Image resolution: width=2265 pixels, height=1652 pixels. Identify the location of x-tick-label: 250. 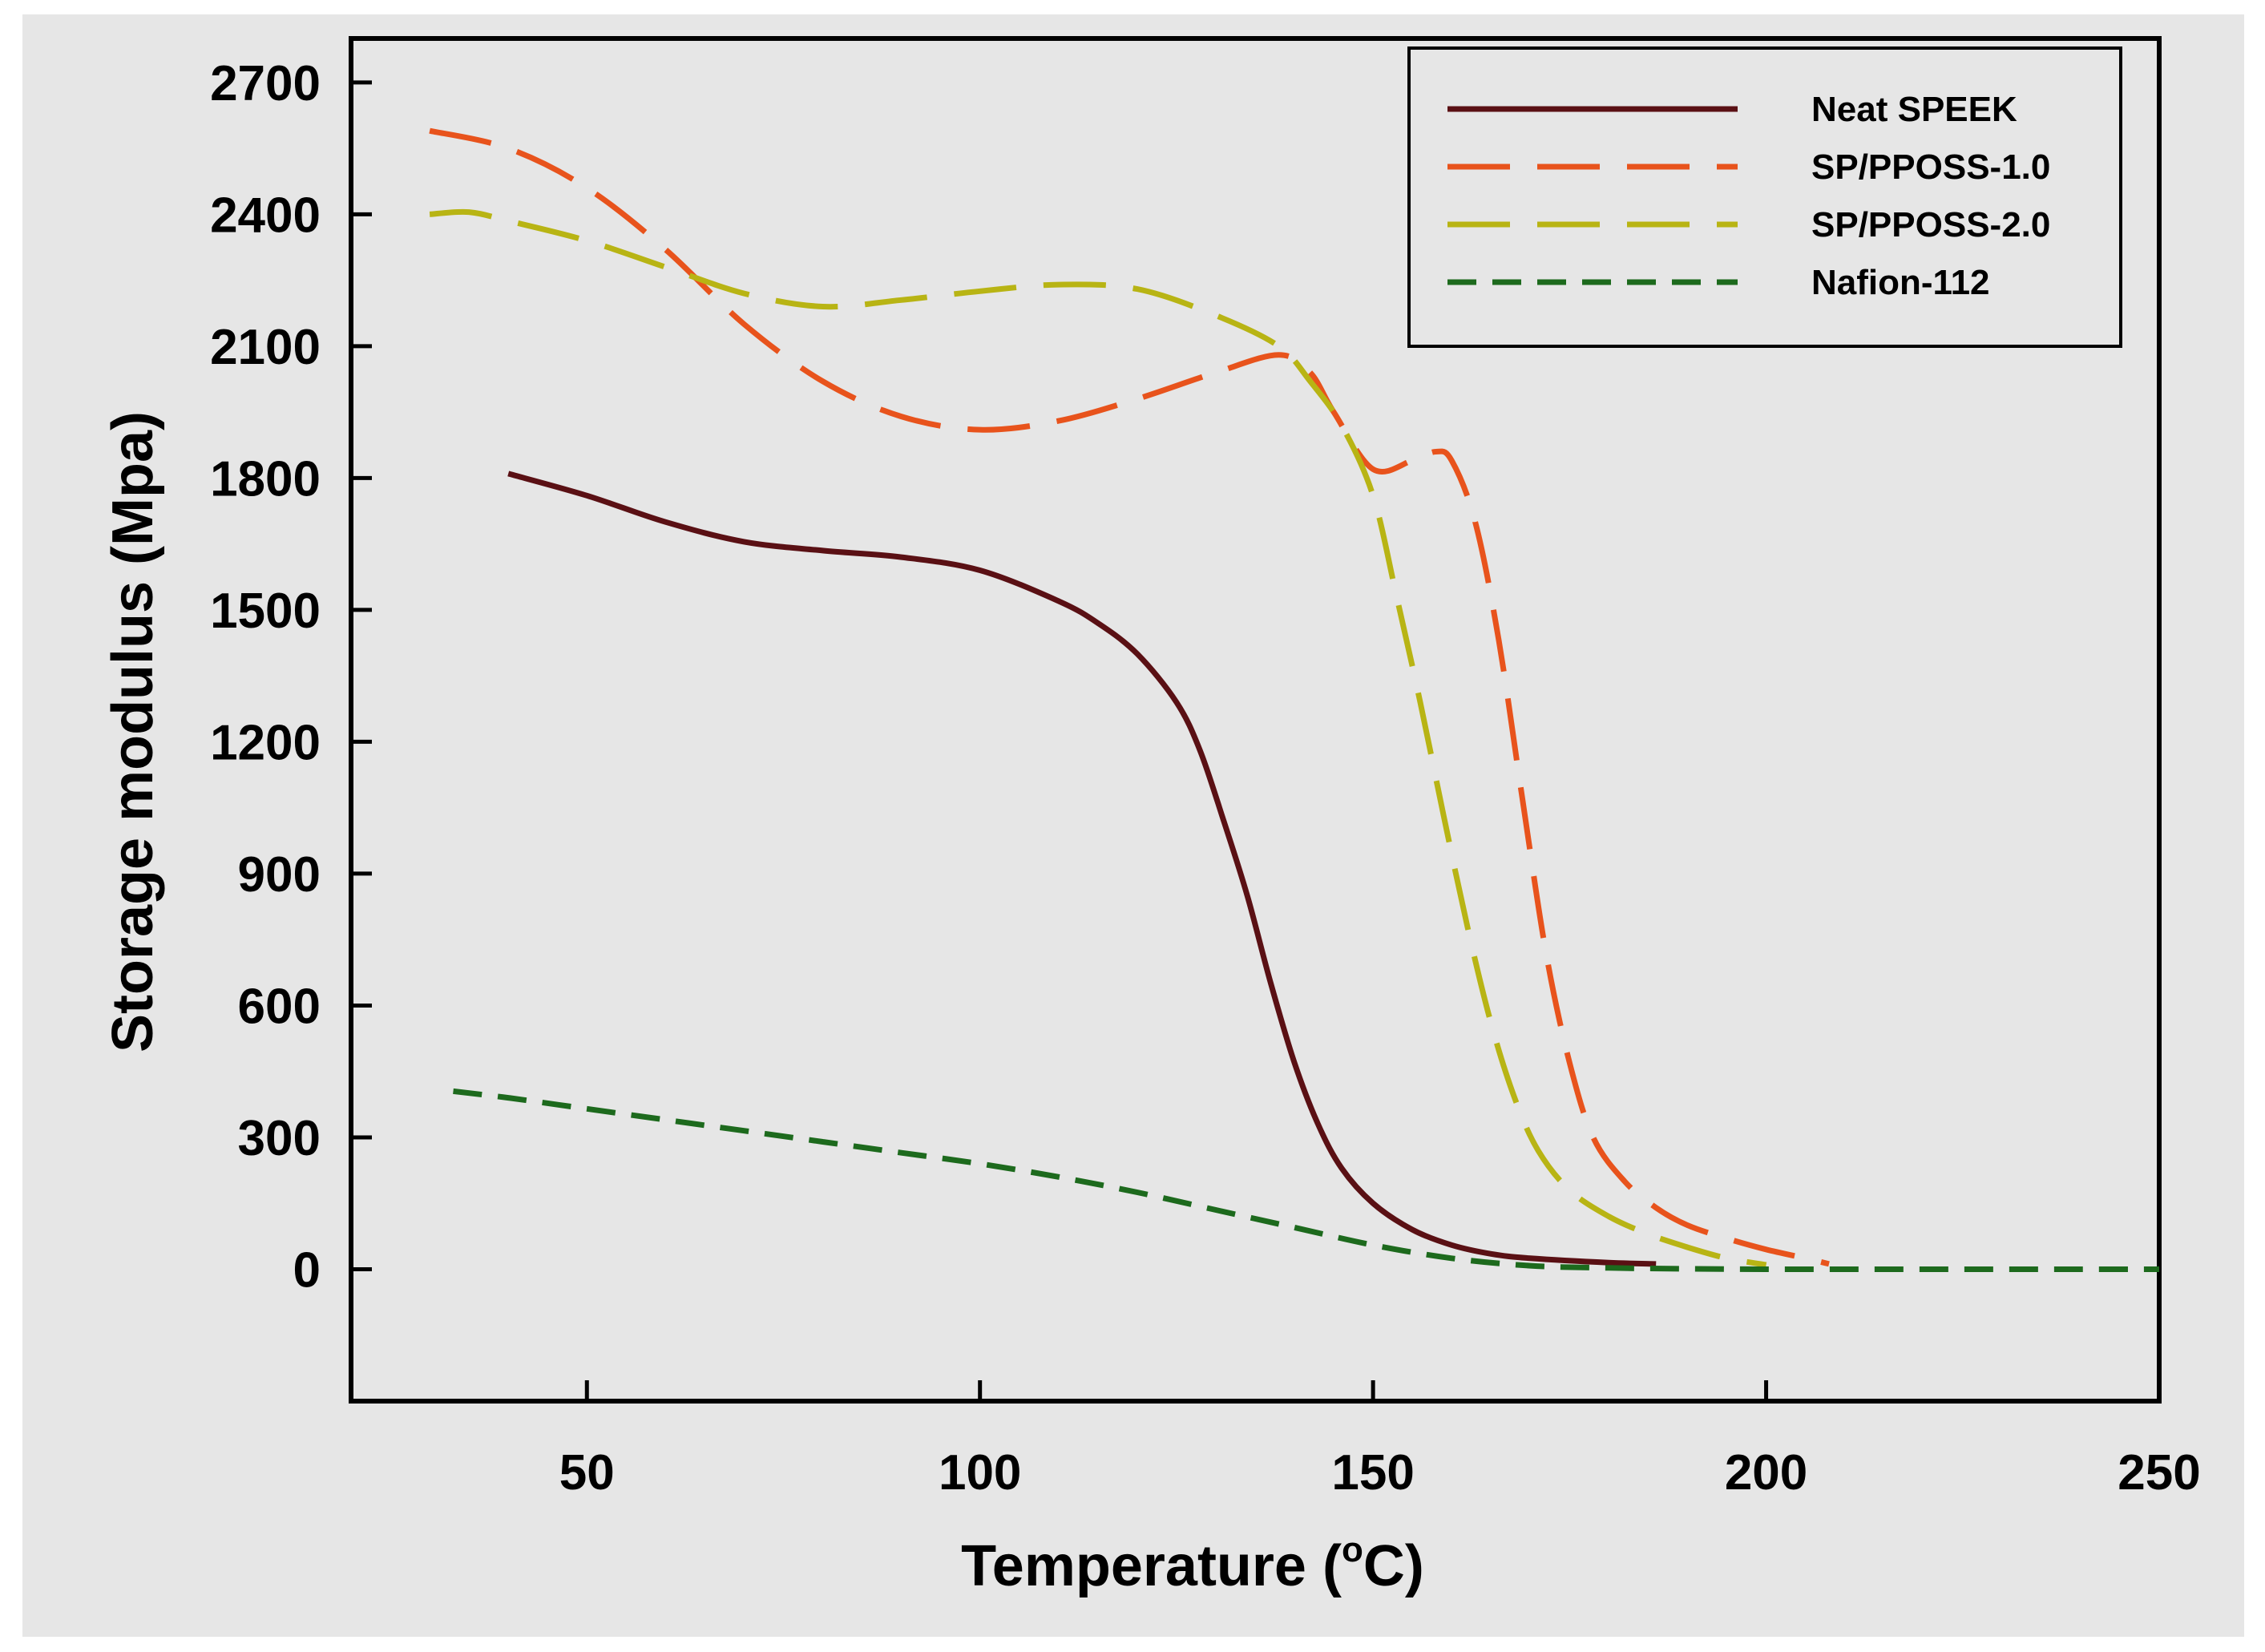
(2159, 1473).